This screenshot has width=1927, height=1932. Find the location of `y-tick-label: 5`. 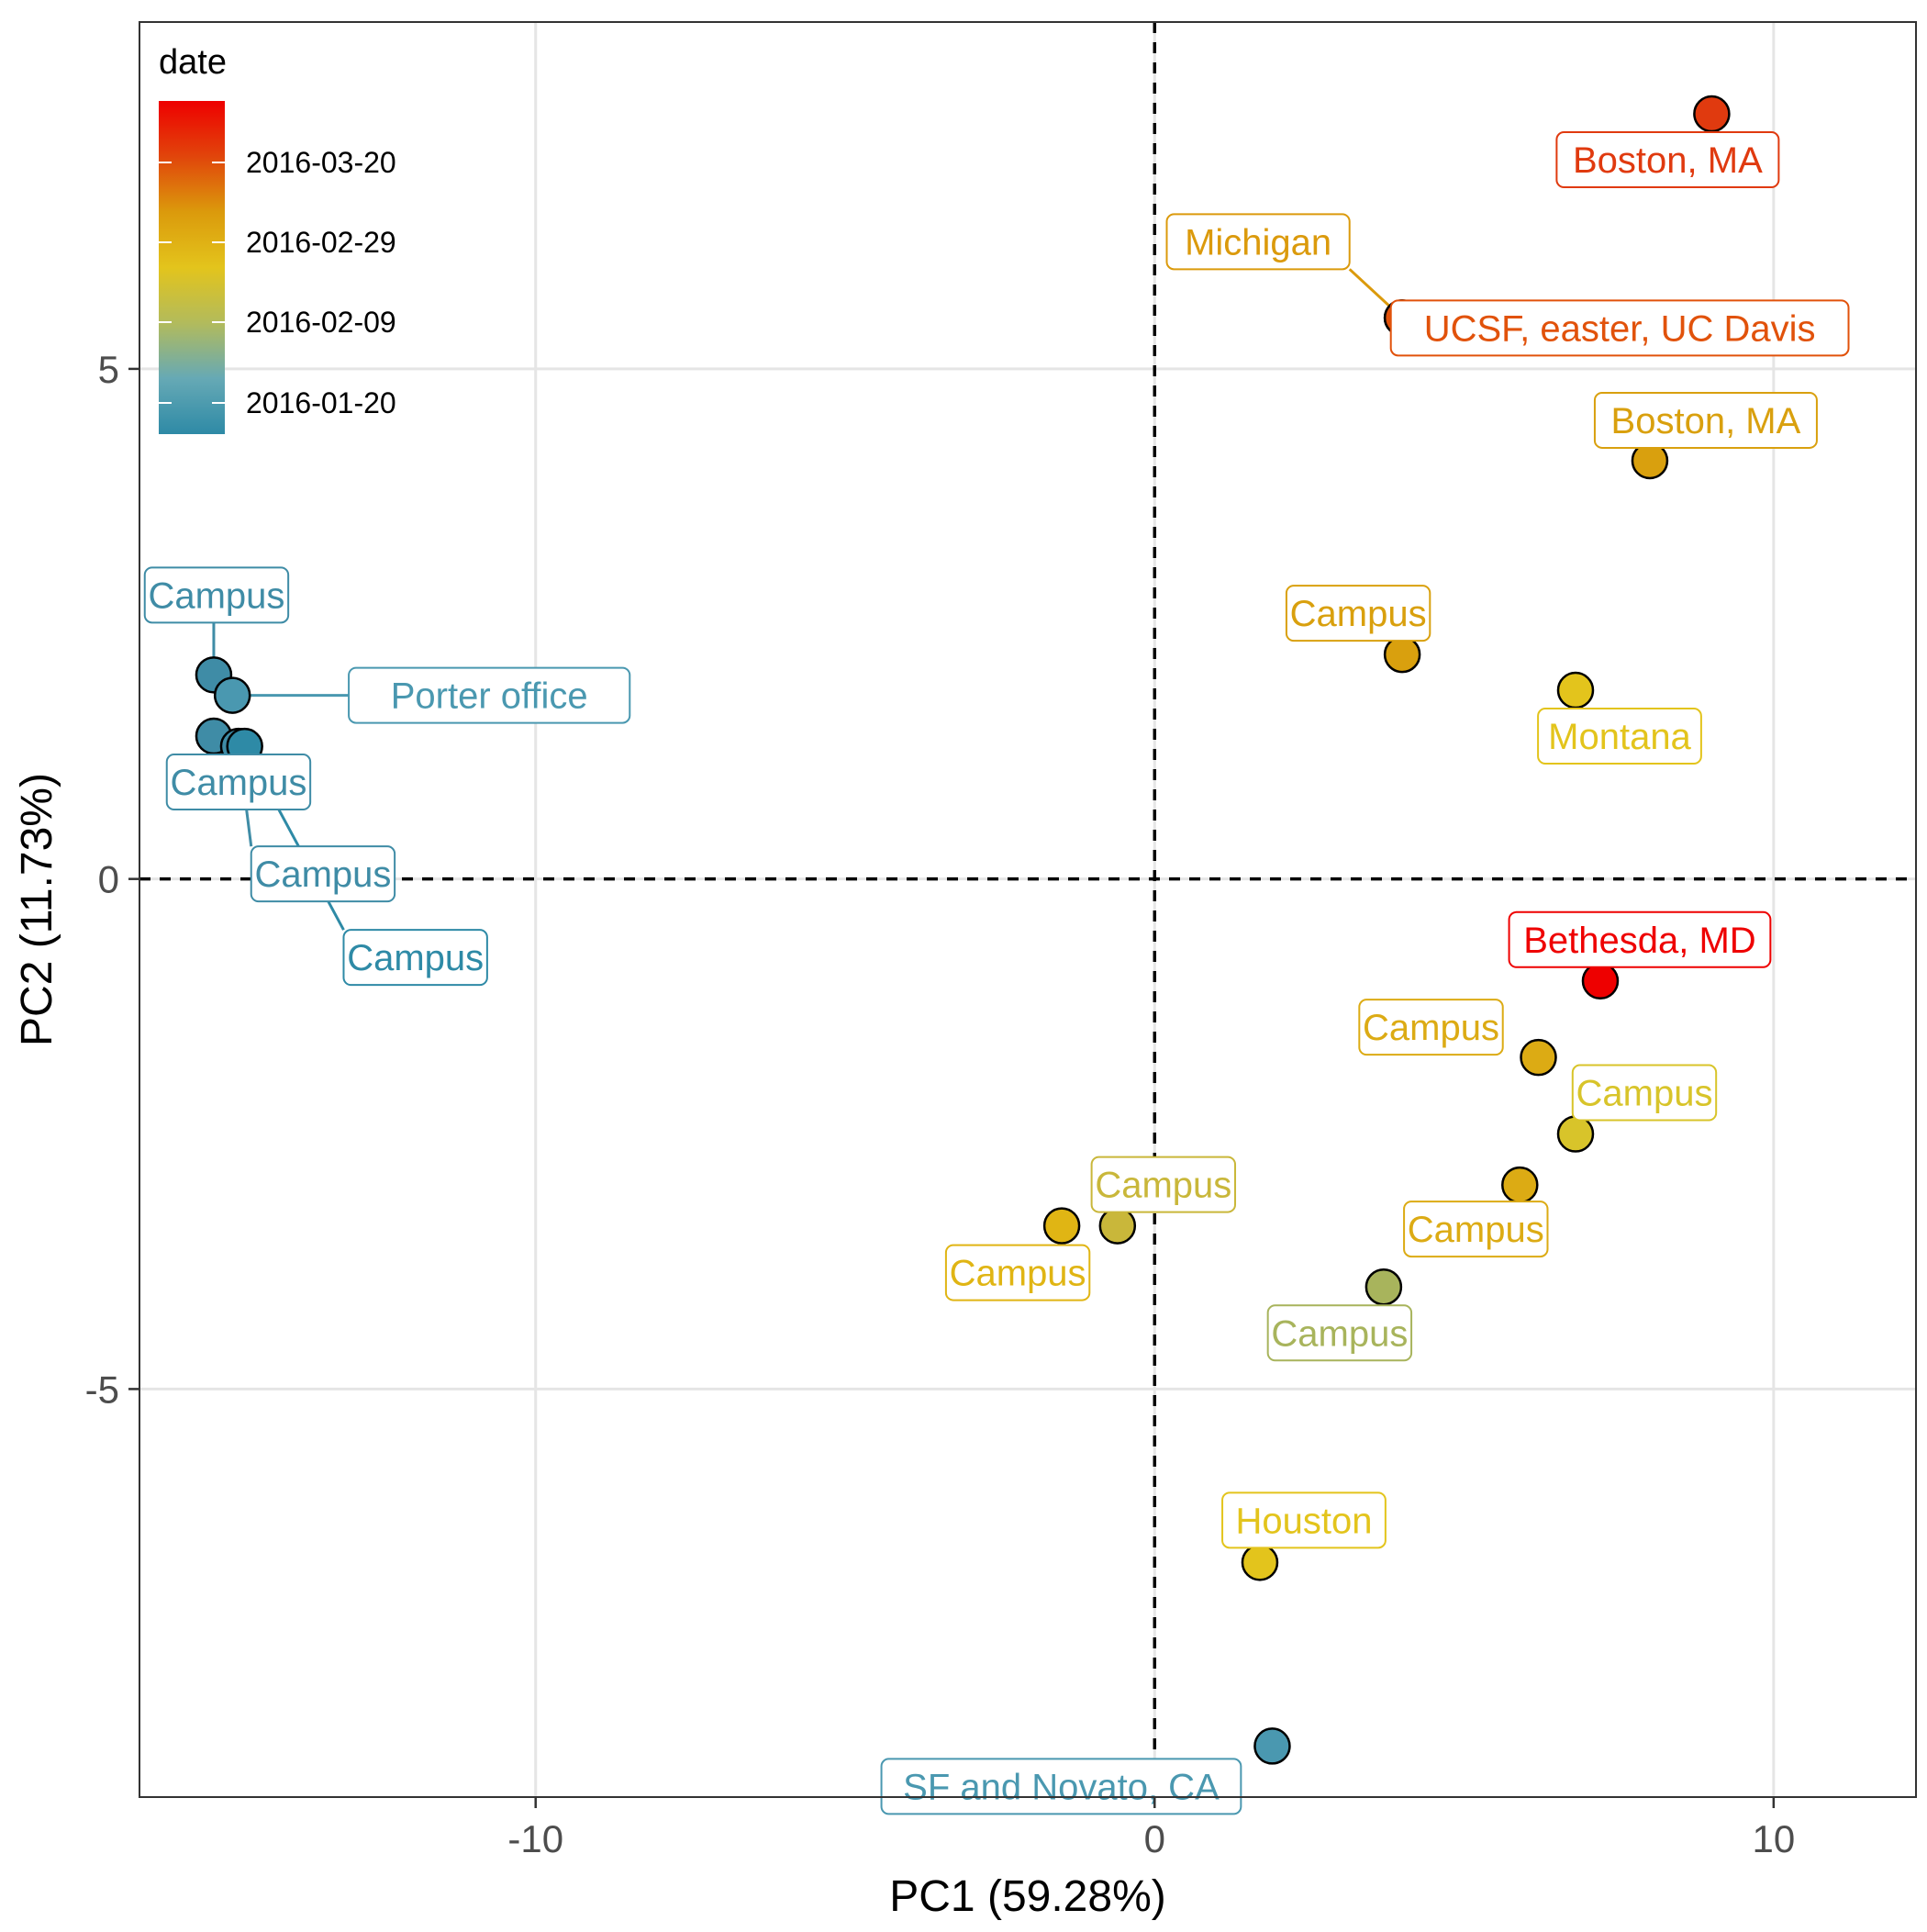

y-tick-label: 5 is located at coordinates (108, 369).